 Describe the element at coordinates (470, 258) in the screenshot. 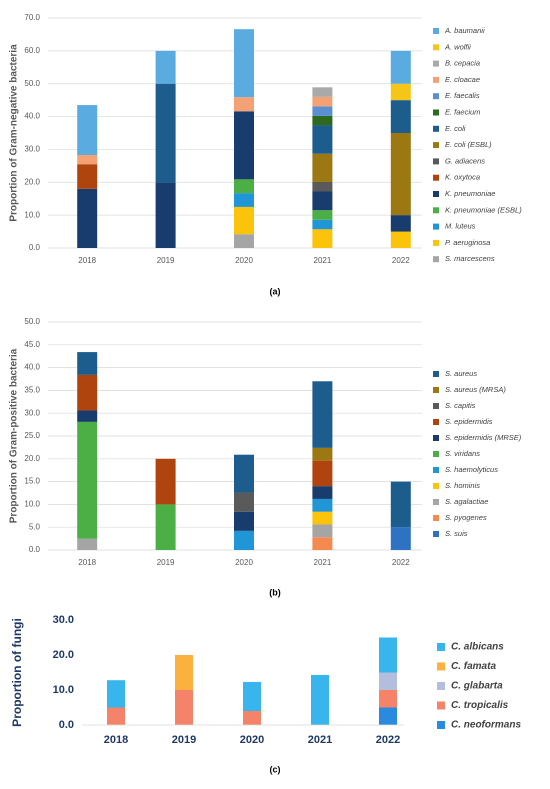

I see `legend-label: S. marcescens` at that location.